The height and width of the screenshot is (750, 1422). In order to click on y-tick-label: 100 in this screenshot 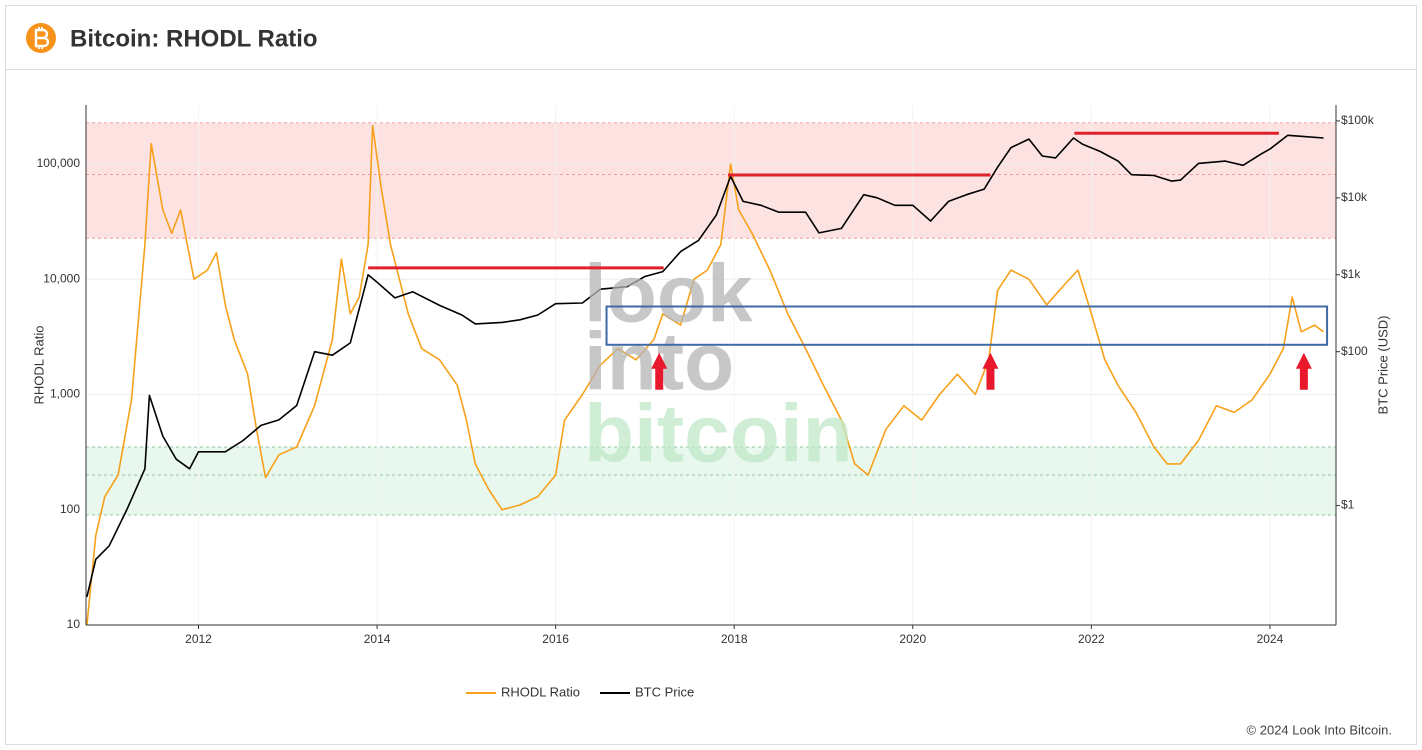, I will do `click(70, 509)`.